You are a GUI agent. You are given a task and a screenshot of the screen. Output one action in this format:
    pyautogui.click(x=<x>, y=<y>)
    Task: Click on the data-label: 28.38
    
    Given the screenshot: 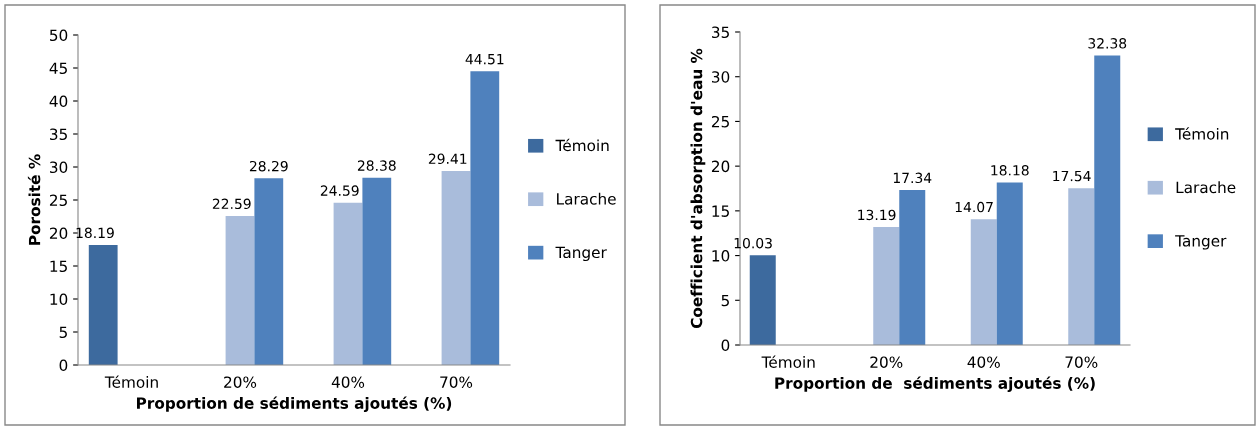 What is the action you would take?
    pyautogui.click(x=376, y=165)
    